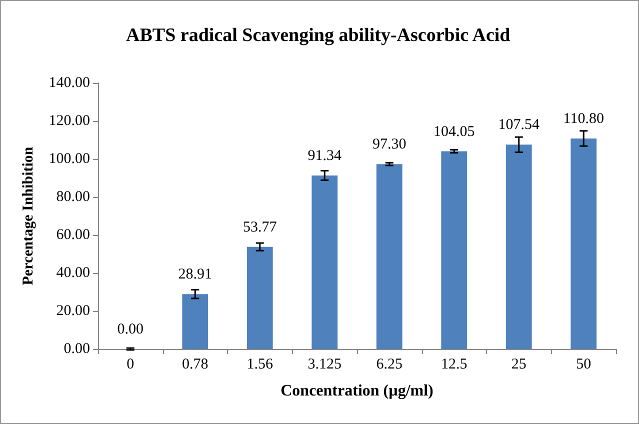 Image resolution: width=639 pixels, height=424 pixels. I want to click on y-tick-label: 0.00, so click(77, 349).